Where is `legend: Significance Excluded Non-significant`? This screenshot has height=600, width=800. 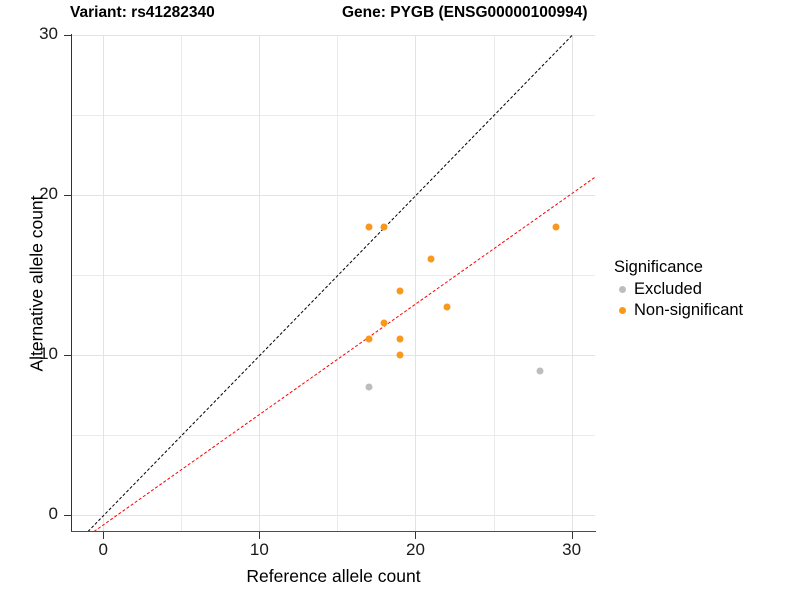 legend: Significance Excluded Non-significant is located at coordinates (705, 289).